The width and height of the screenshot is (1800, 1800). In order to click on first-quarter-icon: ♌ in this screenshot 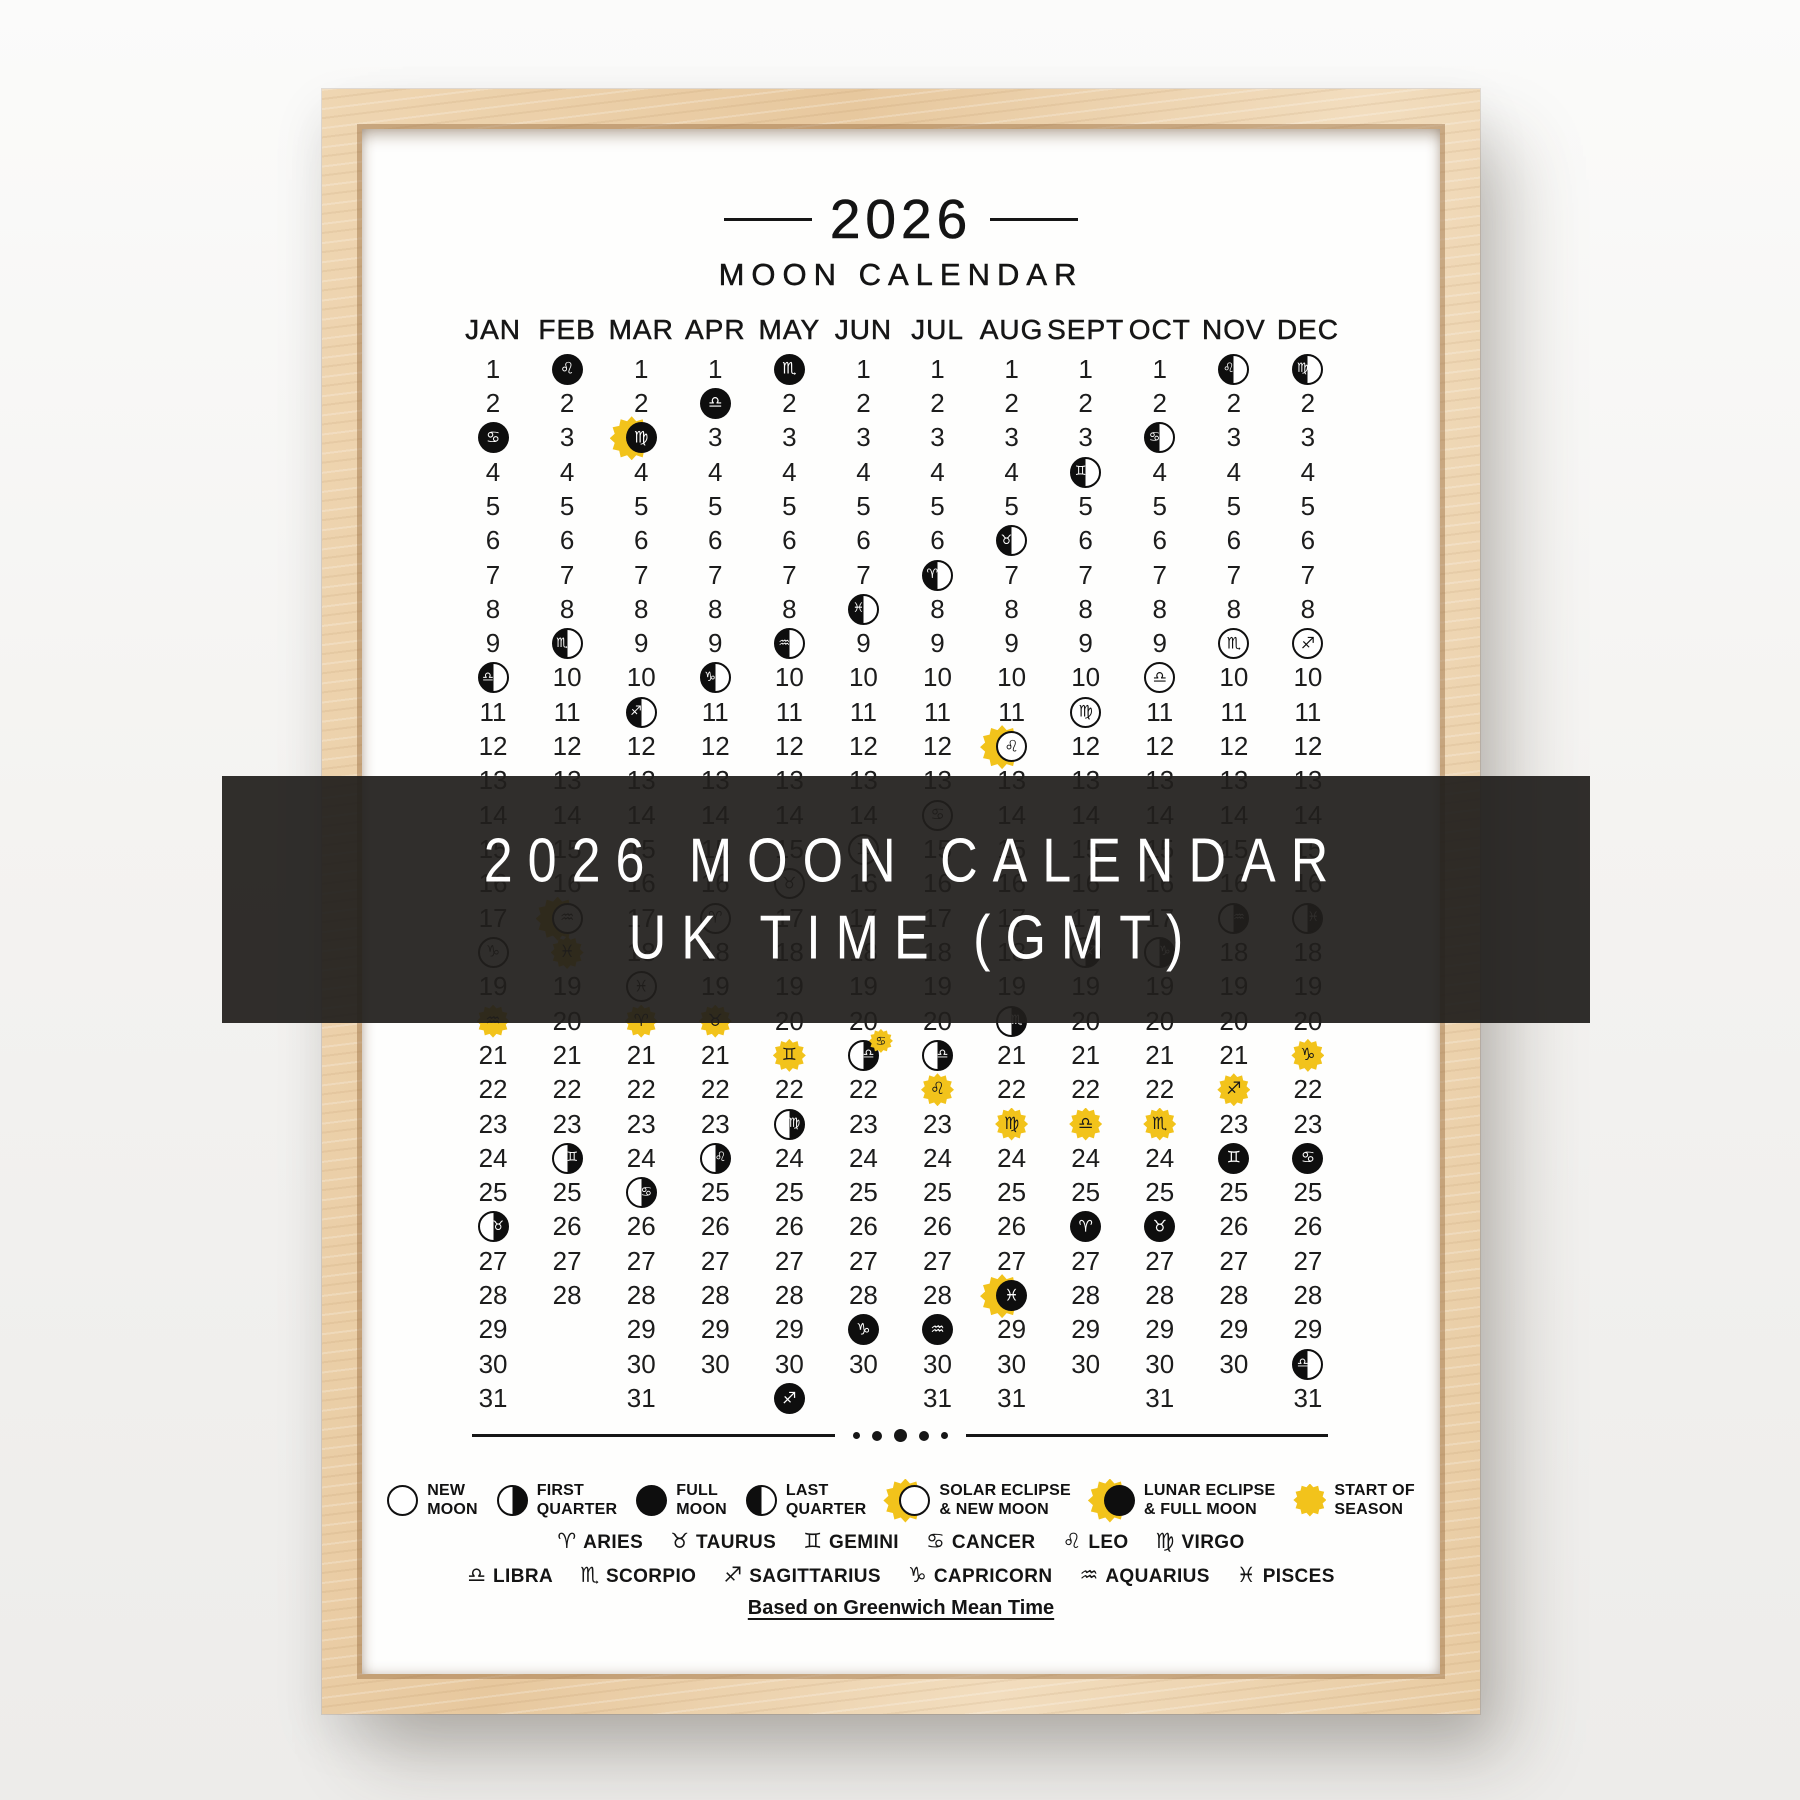, I will do `click(715, 1158)`.